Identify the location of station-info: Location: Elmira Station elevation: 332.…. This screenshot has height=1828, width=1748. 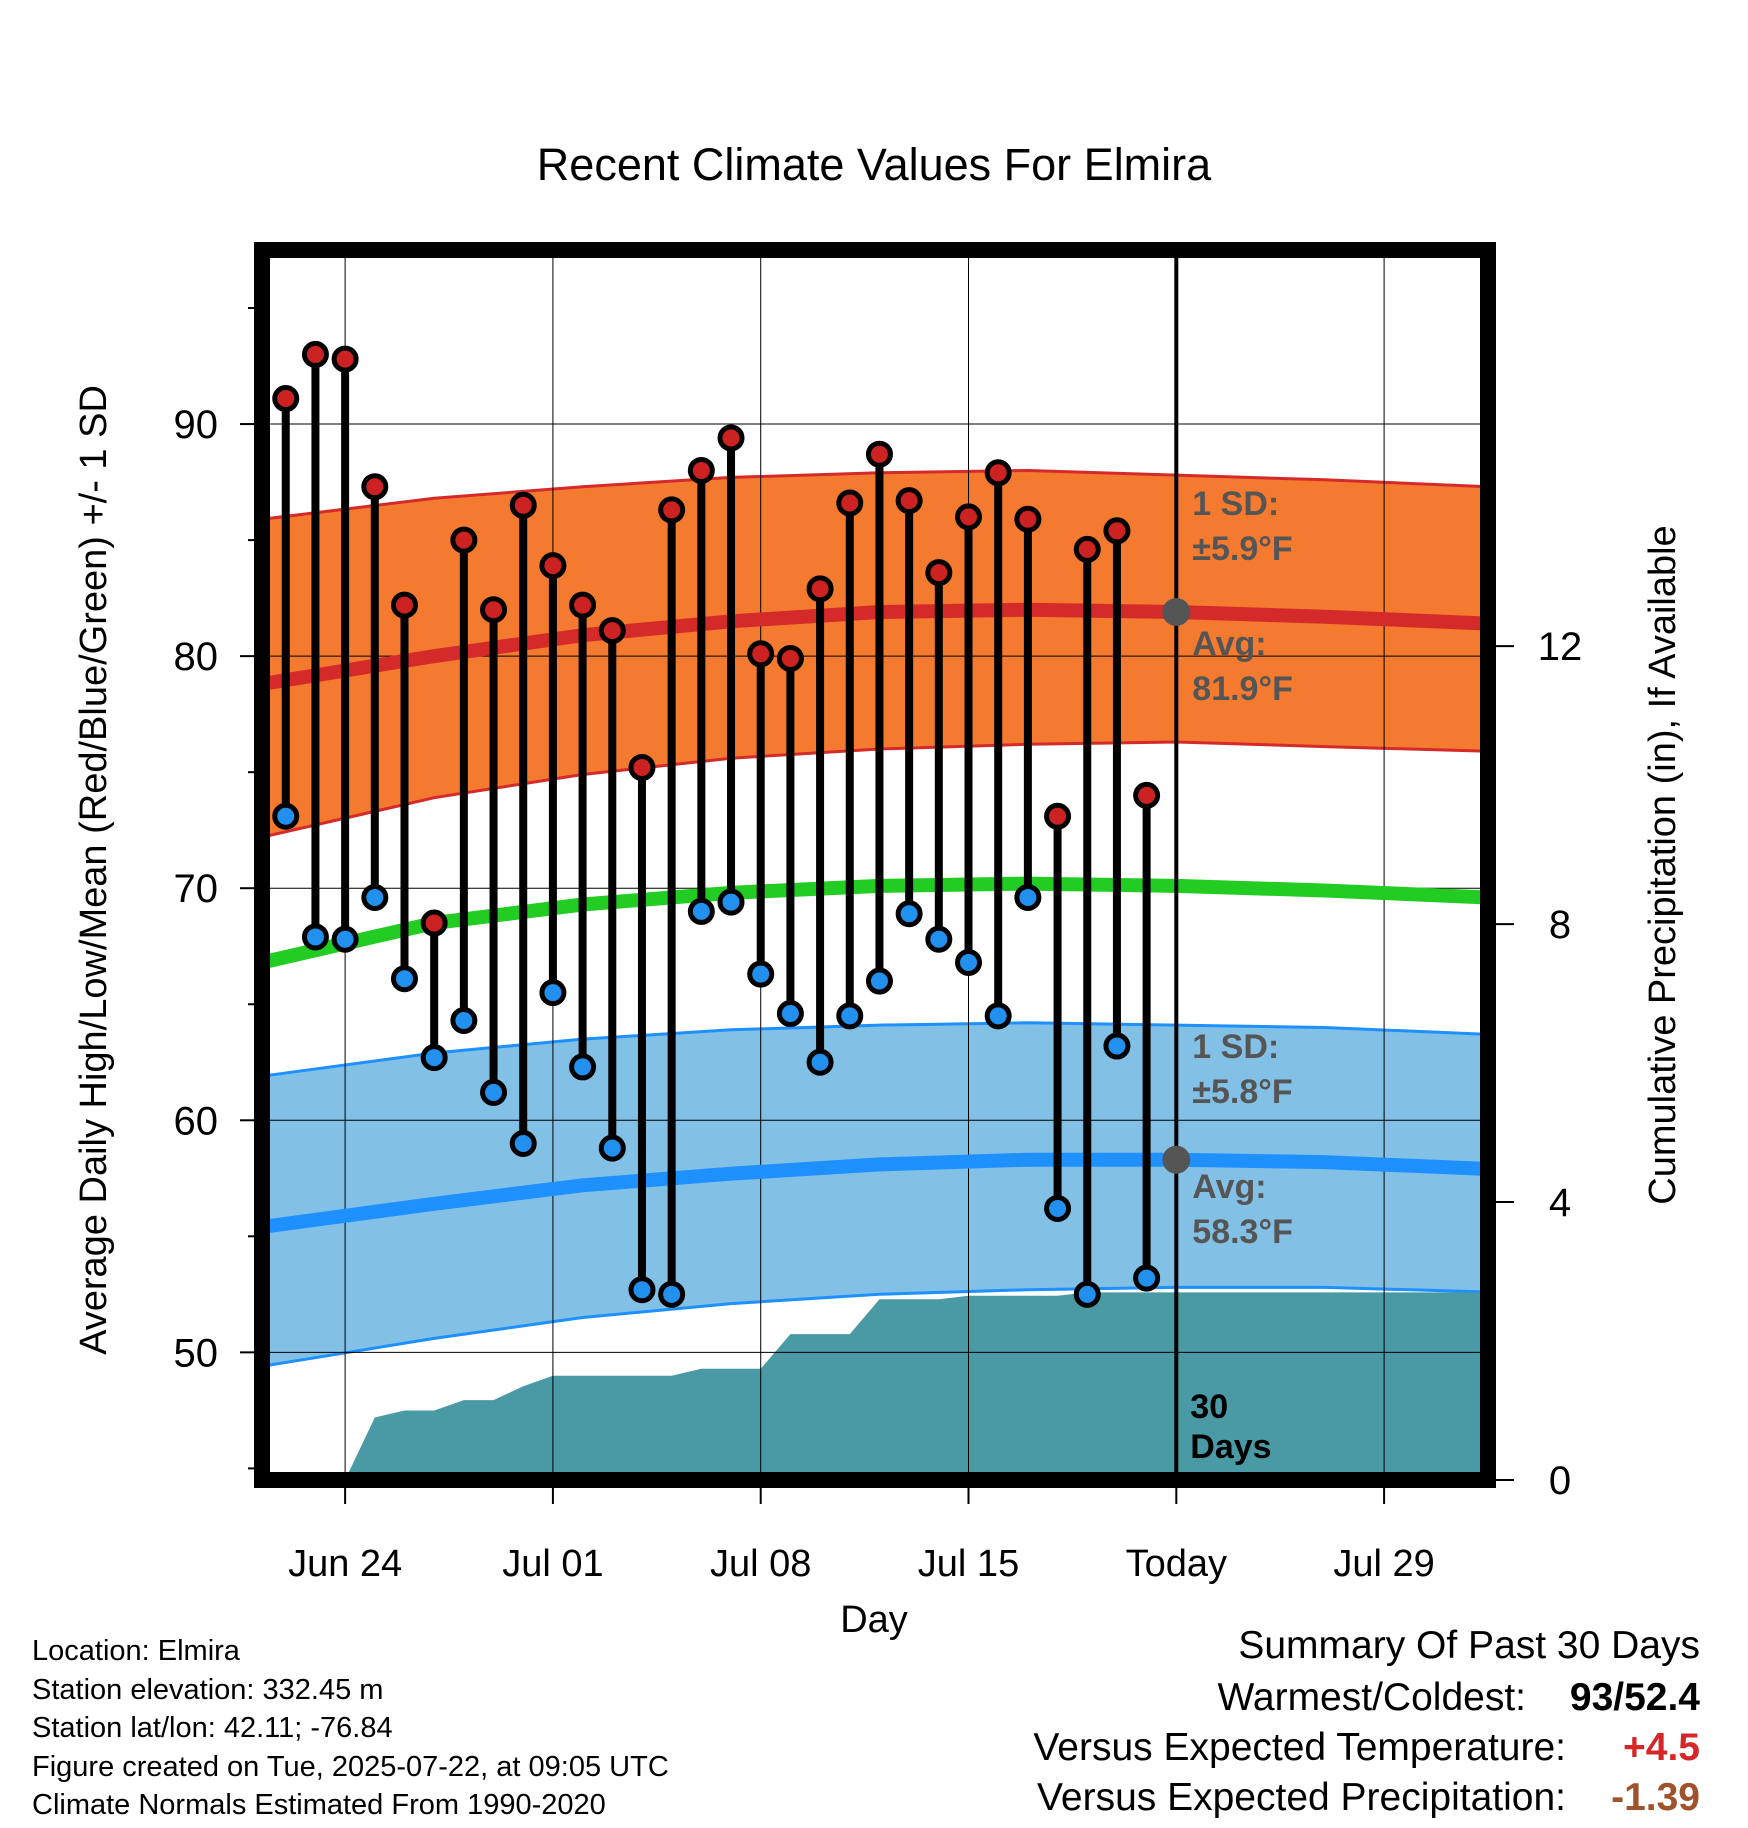
(350, 1728).